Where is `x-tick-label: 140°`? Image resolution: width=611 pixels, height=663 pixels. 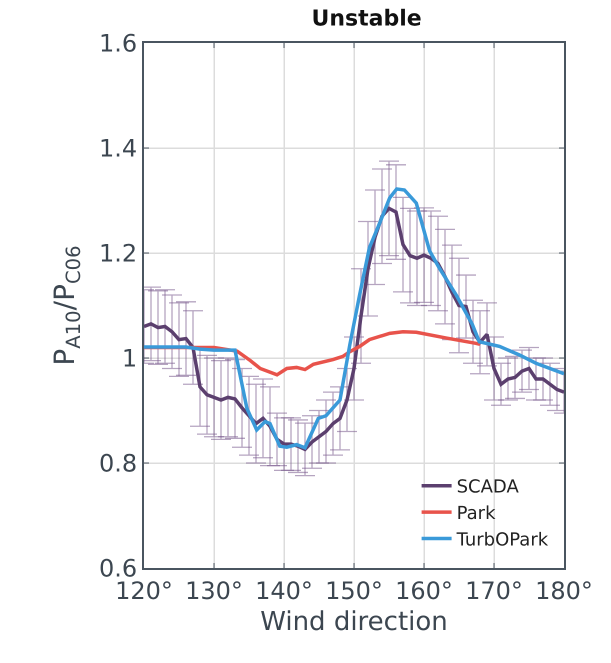
x-tick-label: 140° is located at coordinates (284, 590).